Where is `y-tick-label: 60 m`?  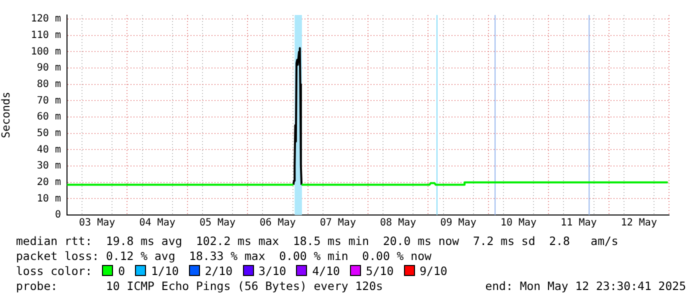 y-tick-label: 60 m is located at coordinates (48, 117).